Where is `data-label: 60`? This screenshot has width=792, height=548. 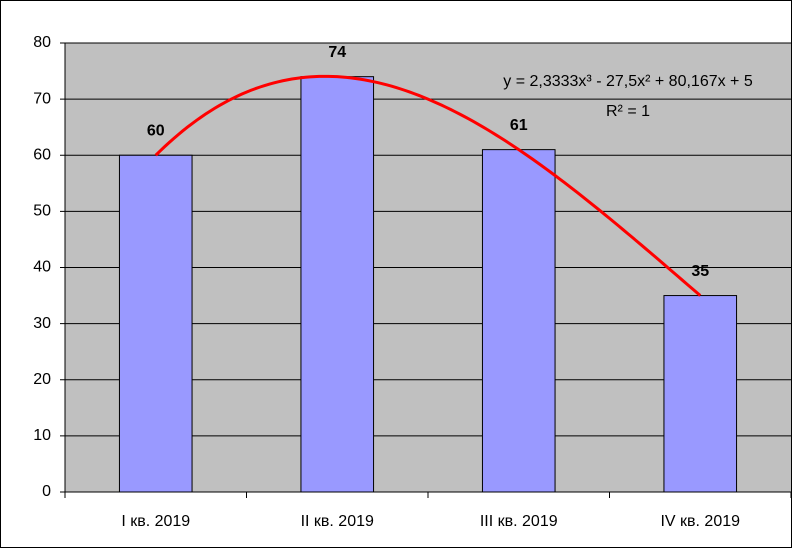 data-label: 60 is located at coordinates (156, 130).